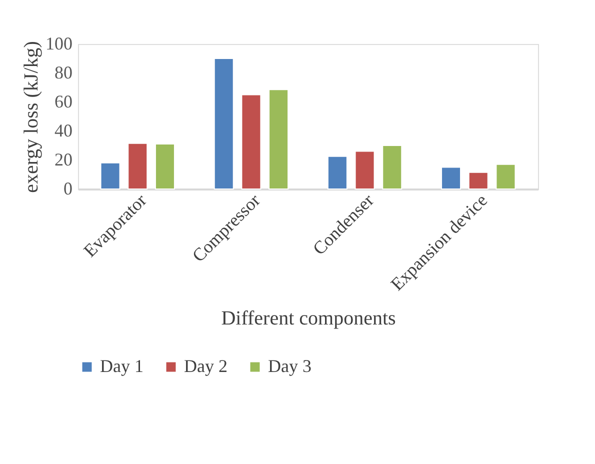  I want to click on y-tick-label: 20, so click(63, 160).